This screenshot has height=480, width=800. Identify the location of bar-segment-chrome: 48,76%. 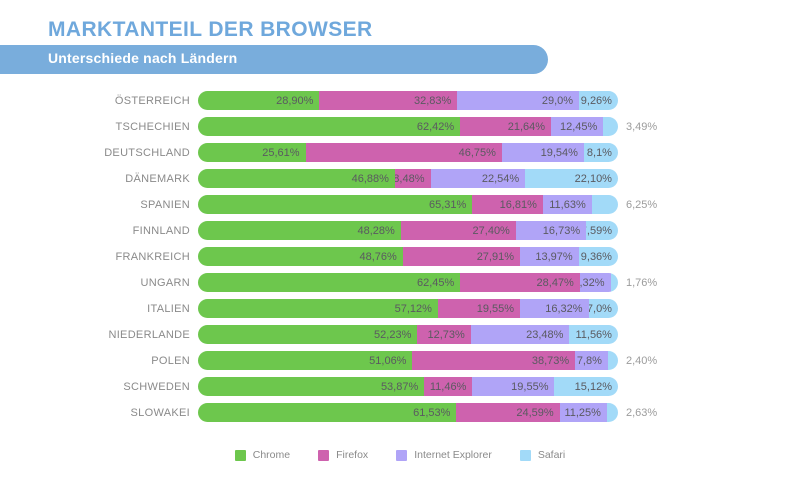
(300, 256).